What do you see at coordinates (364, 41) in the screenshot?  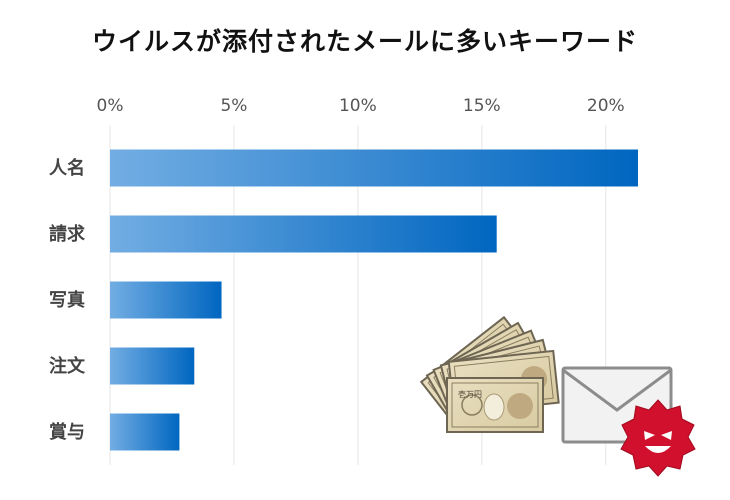 I see `chart-title: ウイルスが添付されたメールに多いキーワード` at bounding box center [364, 41].